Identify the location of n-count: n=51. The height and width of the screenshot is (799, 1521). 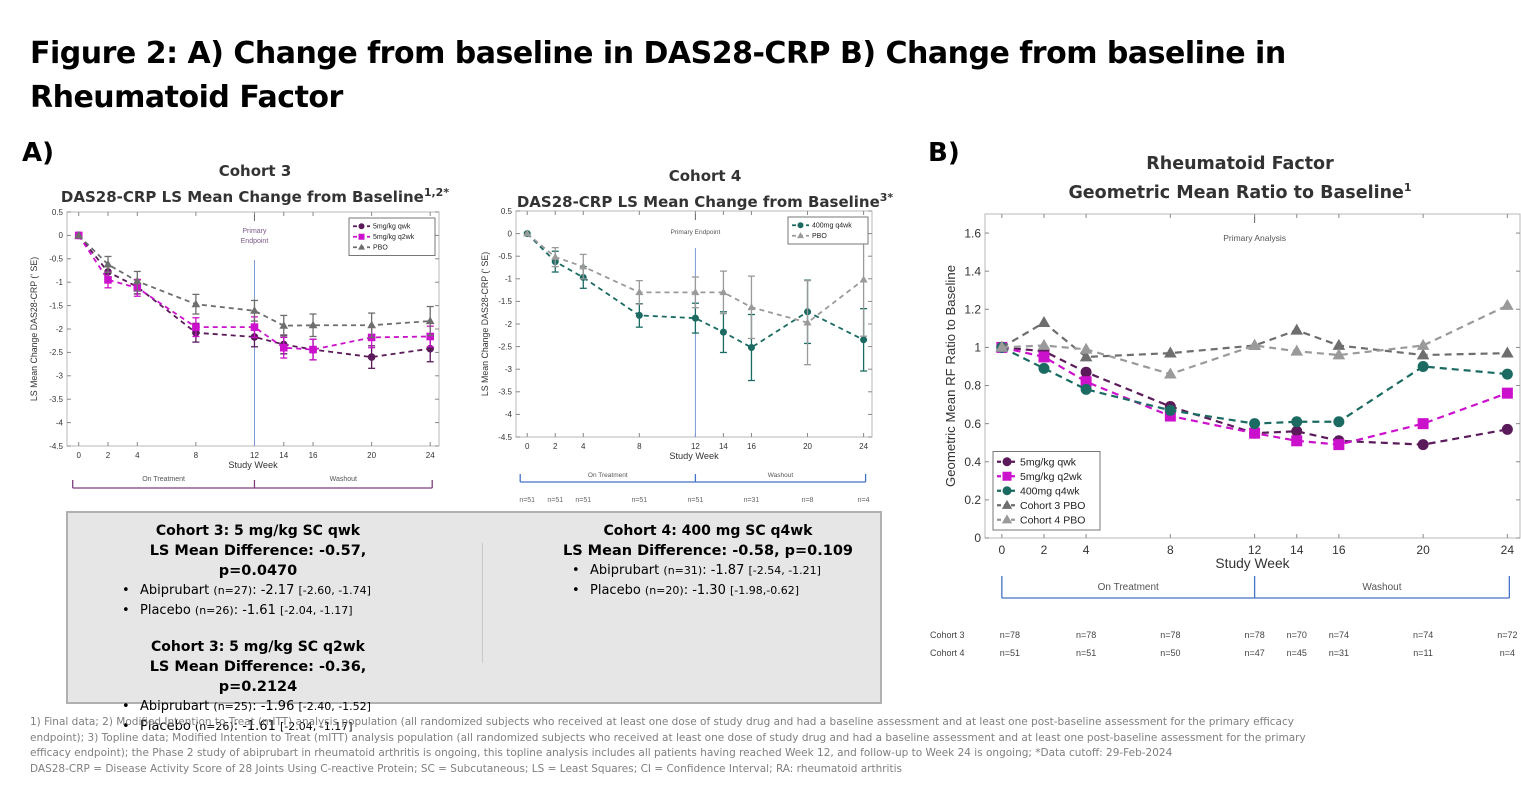
(696, 500).